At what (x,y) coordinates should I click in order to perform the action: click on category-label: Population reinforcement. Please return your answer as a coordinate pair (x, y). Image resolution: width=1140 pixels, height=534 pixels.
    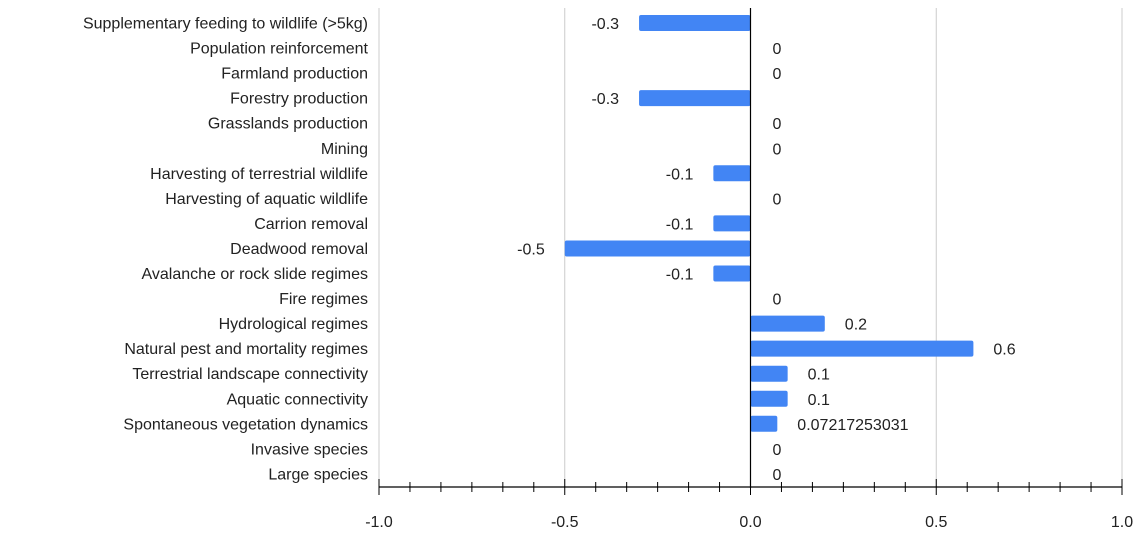
    Looking at the image, I should click on (279, 49).